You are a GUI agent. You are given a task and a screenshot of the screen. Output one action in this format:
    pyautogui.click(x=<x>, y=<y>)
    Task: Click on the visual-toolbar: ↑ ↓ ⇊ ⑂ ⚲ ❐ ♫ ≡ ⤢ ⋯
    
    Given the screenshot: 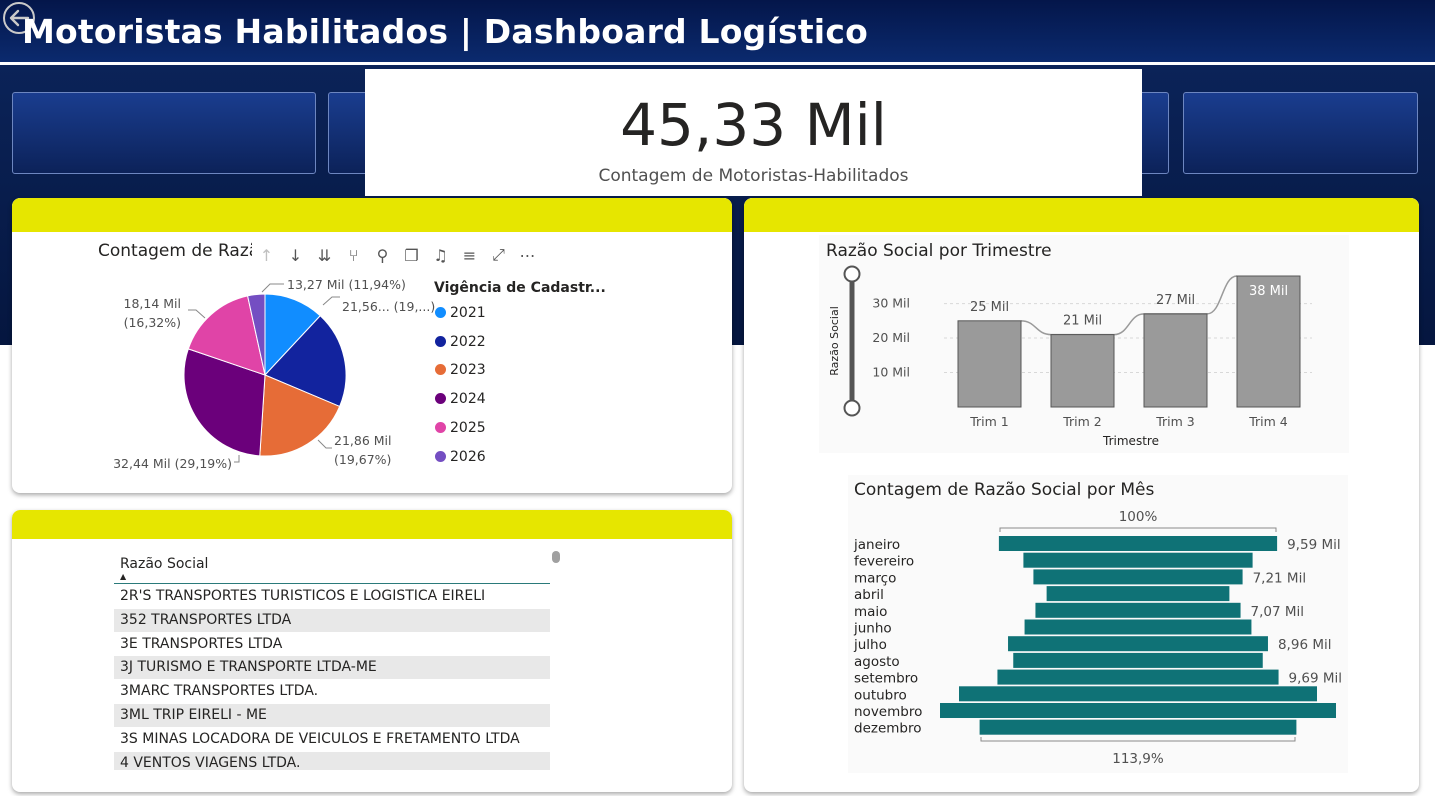 What is the action you would take?
    pyautogui.click(x=427, y=255)
    